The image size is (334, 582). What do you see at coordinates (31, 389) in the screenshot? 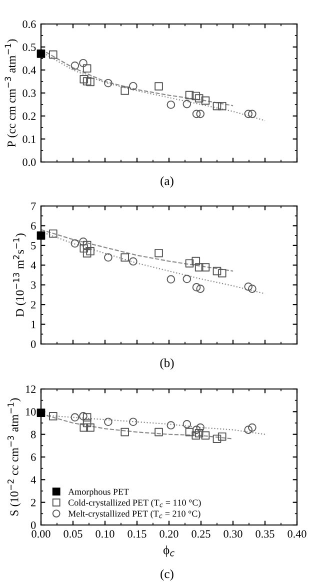
I see `y-tick-label: 12` at bounding box center [31, 389].